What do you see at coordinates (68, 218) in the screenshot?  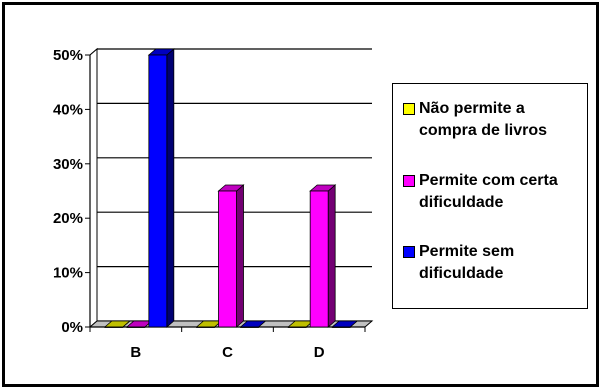 I see `y-tick-label: 20%` at bounding box center [68, 218].